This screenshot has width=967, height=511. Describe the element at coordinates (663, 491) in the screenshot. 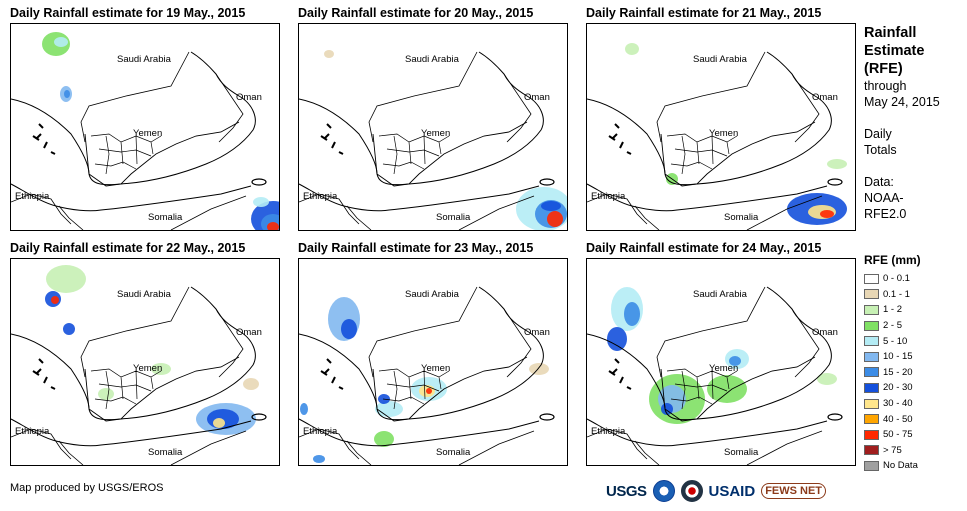

I see `noaa-logo-icon` at that location.